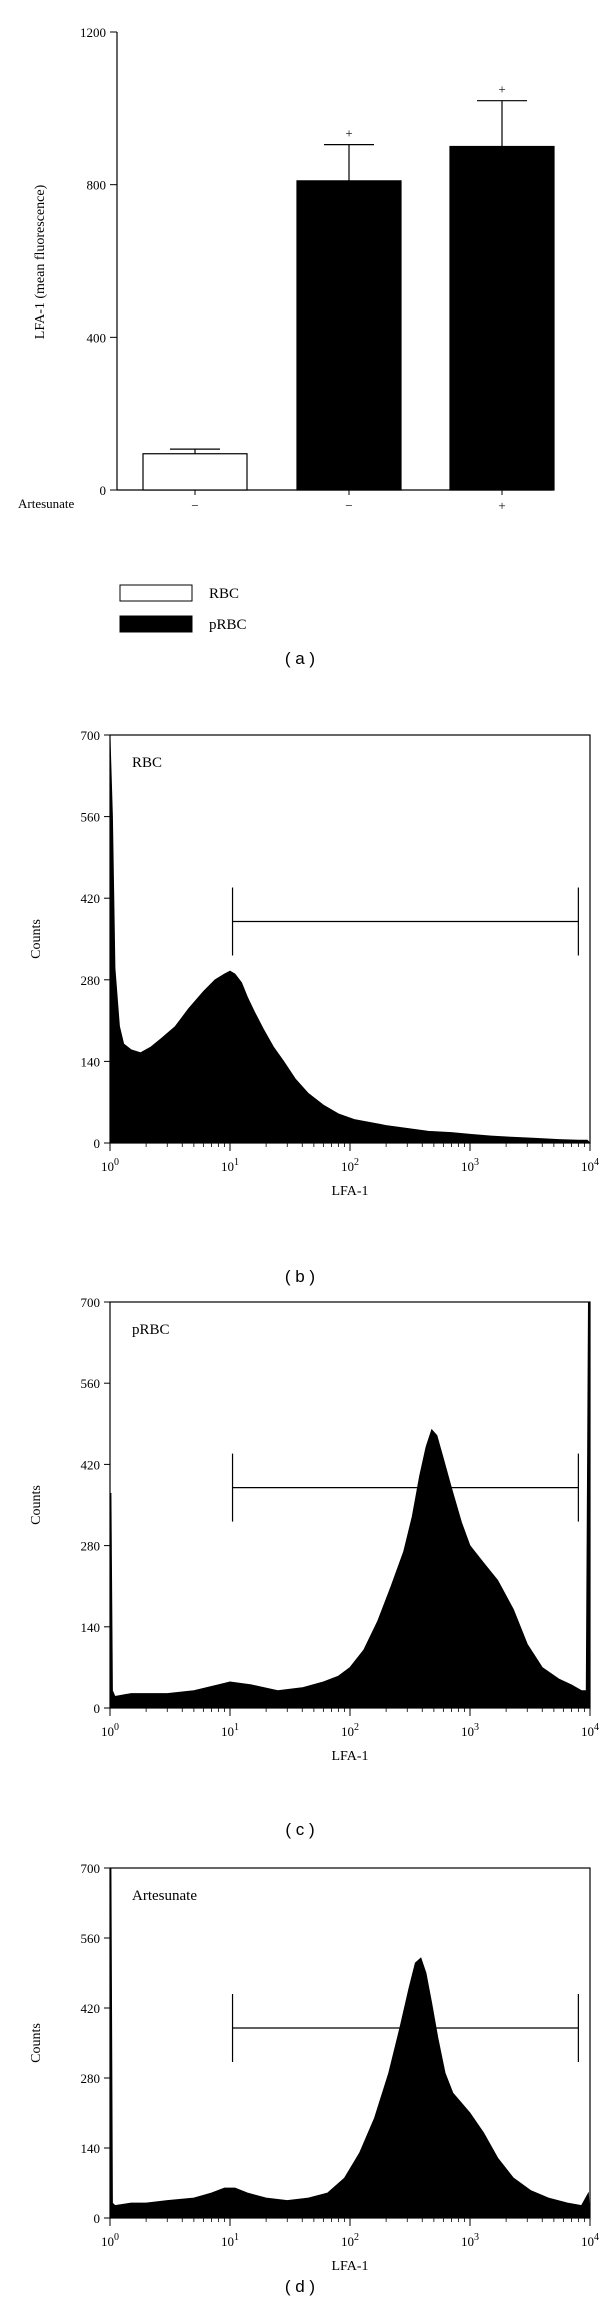  I want to click on panel-label: ( d ), so click(300, 2286).